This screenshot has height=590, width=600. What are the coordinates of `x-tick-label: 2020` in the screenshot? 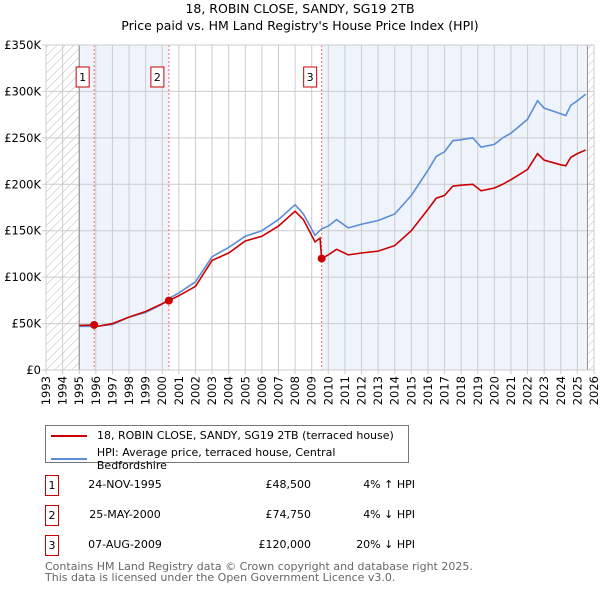 It's located at (494, 390).